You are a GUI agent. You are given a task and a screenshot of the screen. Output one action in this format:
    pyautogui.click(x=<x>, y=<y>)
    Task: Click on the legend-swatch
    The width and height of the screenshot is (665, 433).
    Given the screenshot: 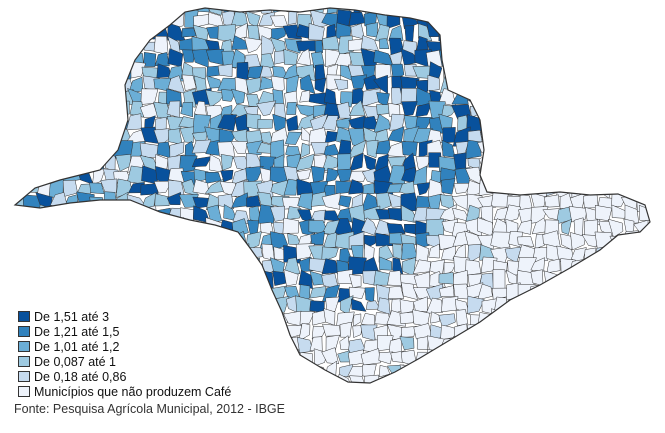 What is the action you would take?
    pyautogui.click(x=24, y=376)
    